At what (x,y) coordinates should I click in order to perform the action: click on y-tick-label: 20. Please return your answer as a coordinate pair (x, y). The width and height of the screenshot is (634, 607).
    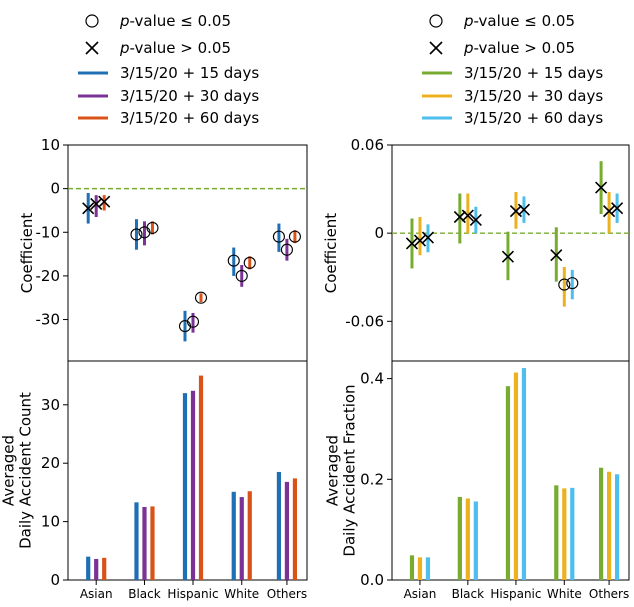
    Looking at the image, I should click on (50, 463).